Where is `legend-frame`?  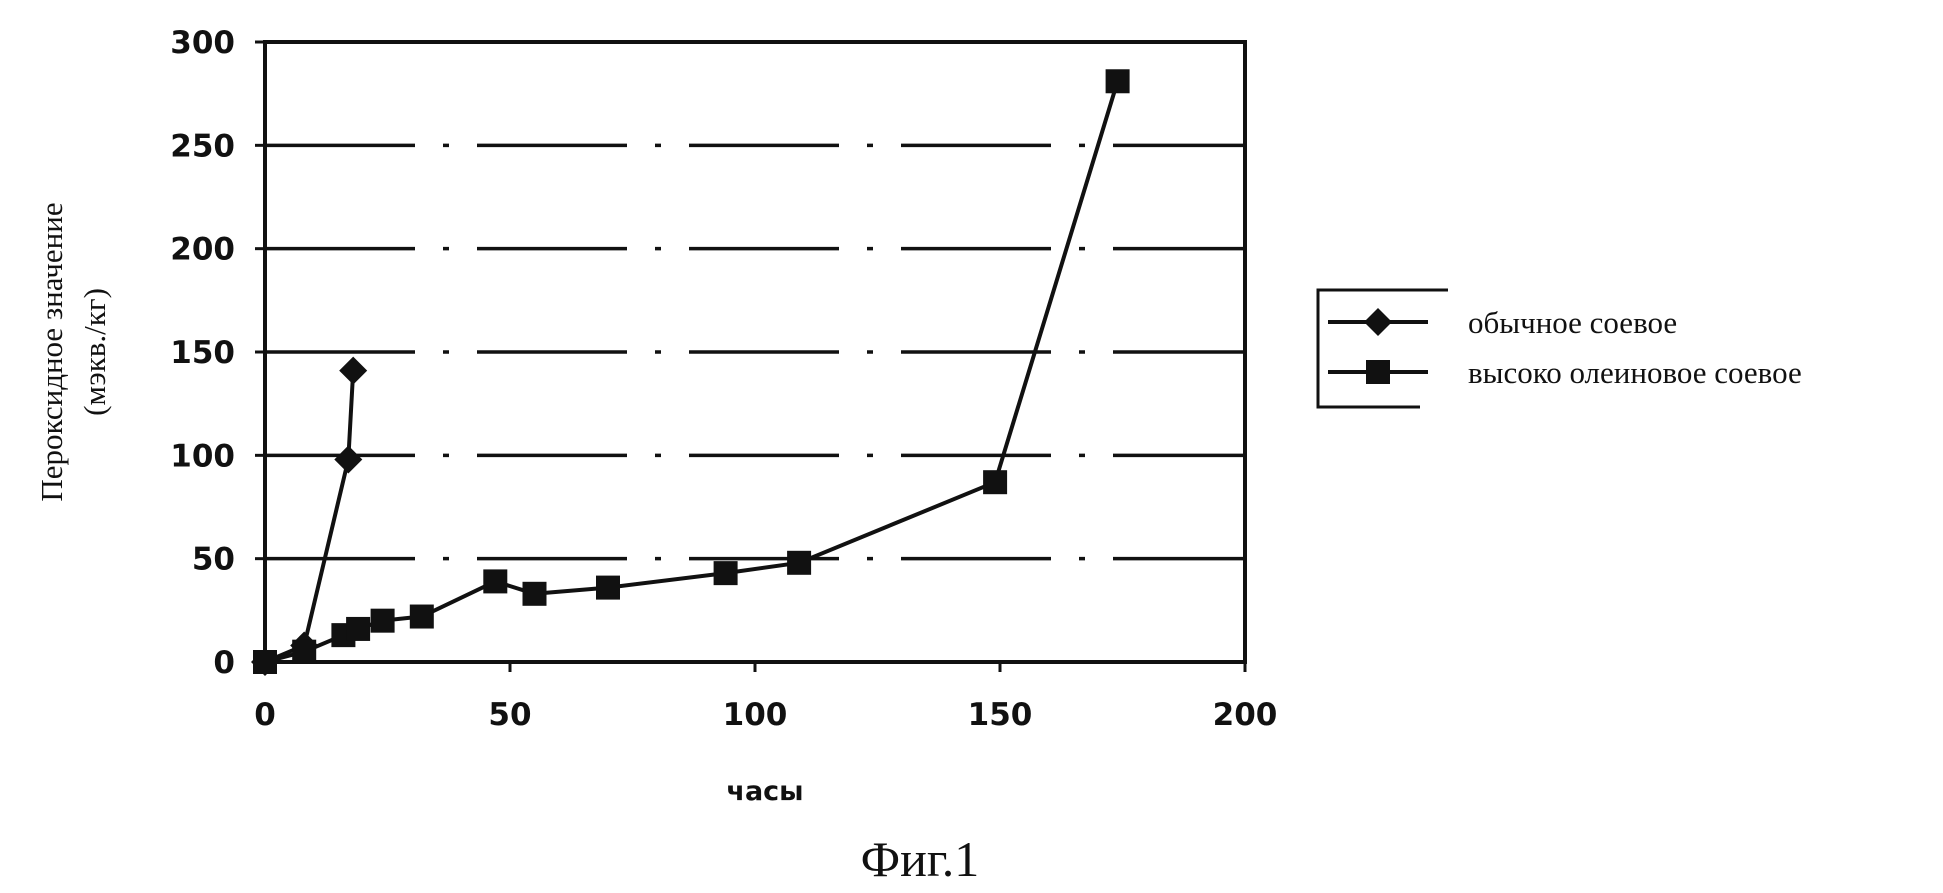
legend-frame is located at coordinates (1383, 348).